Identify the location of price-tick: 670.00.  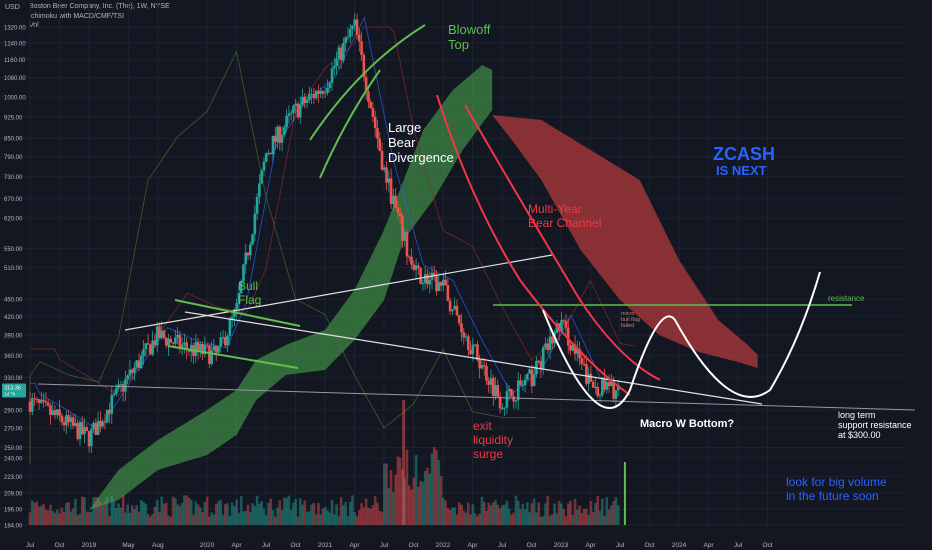
(13, 200).